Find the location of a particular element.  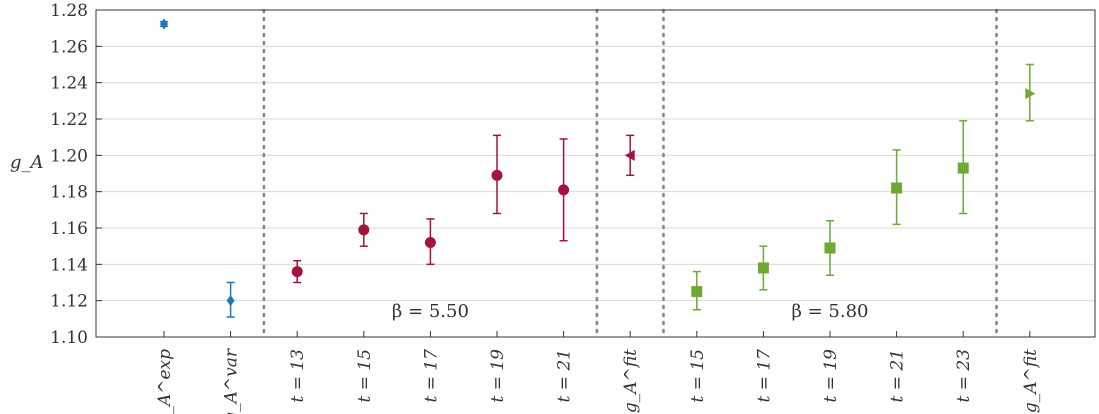

y-axis-label: g_A is located at coordinates (27, 162).